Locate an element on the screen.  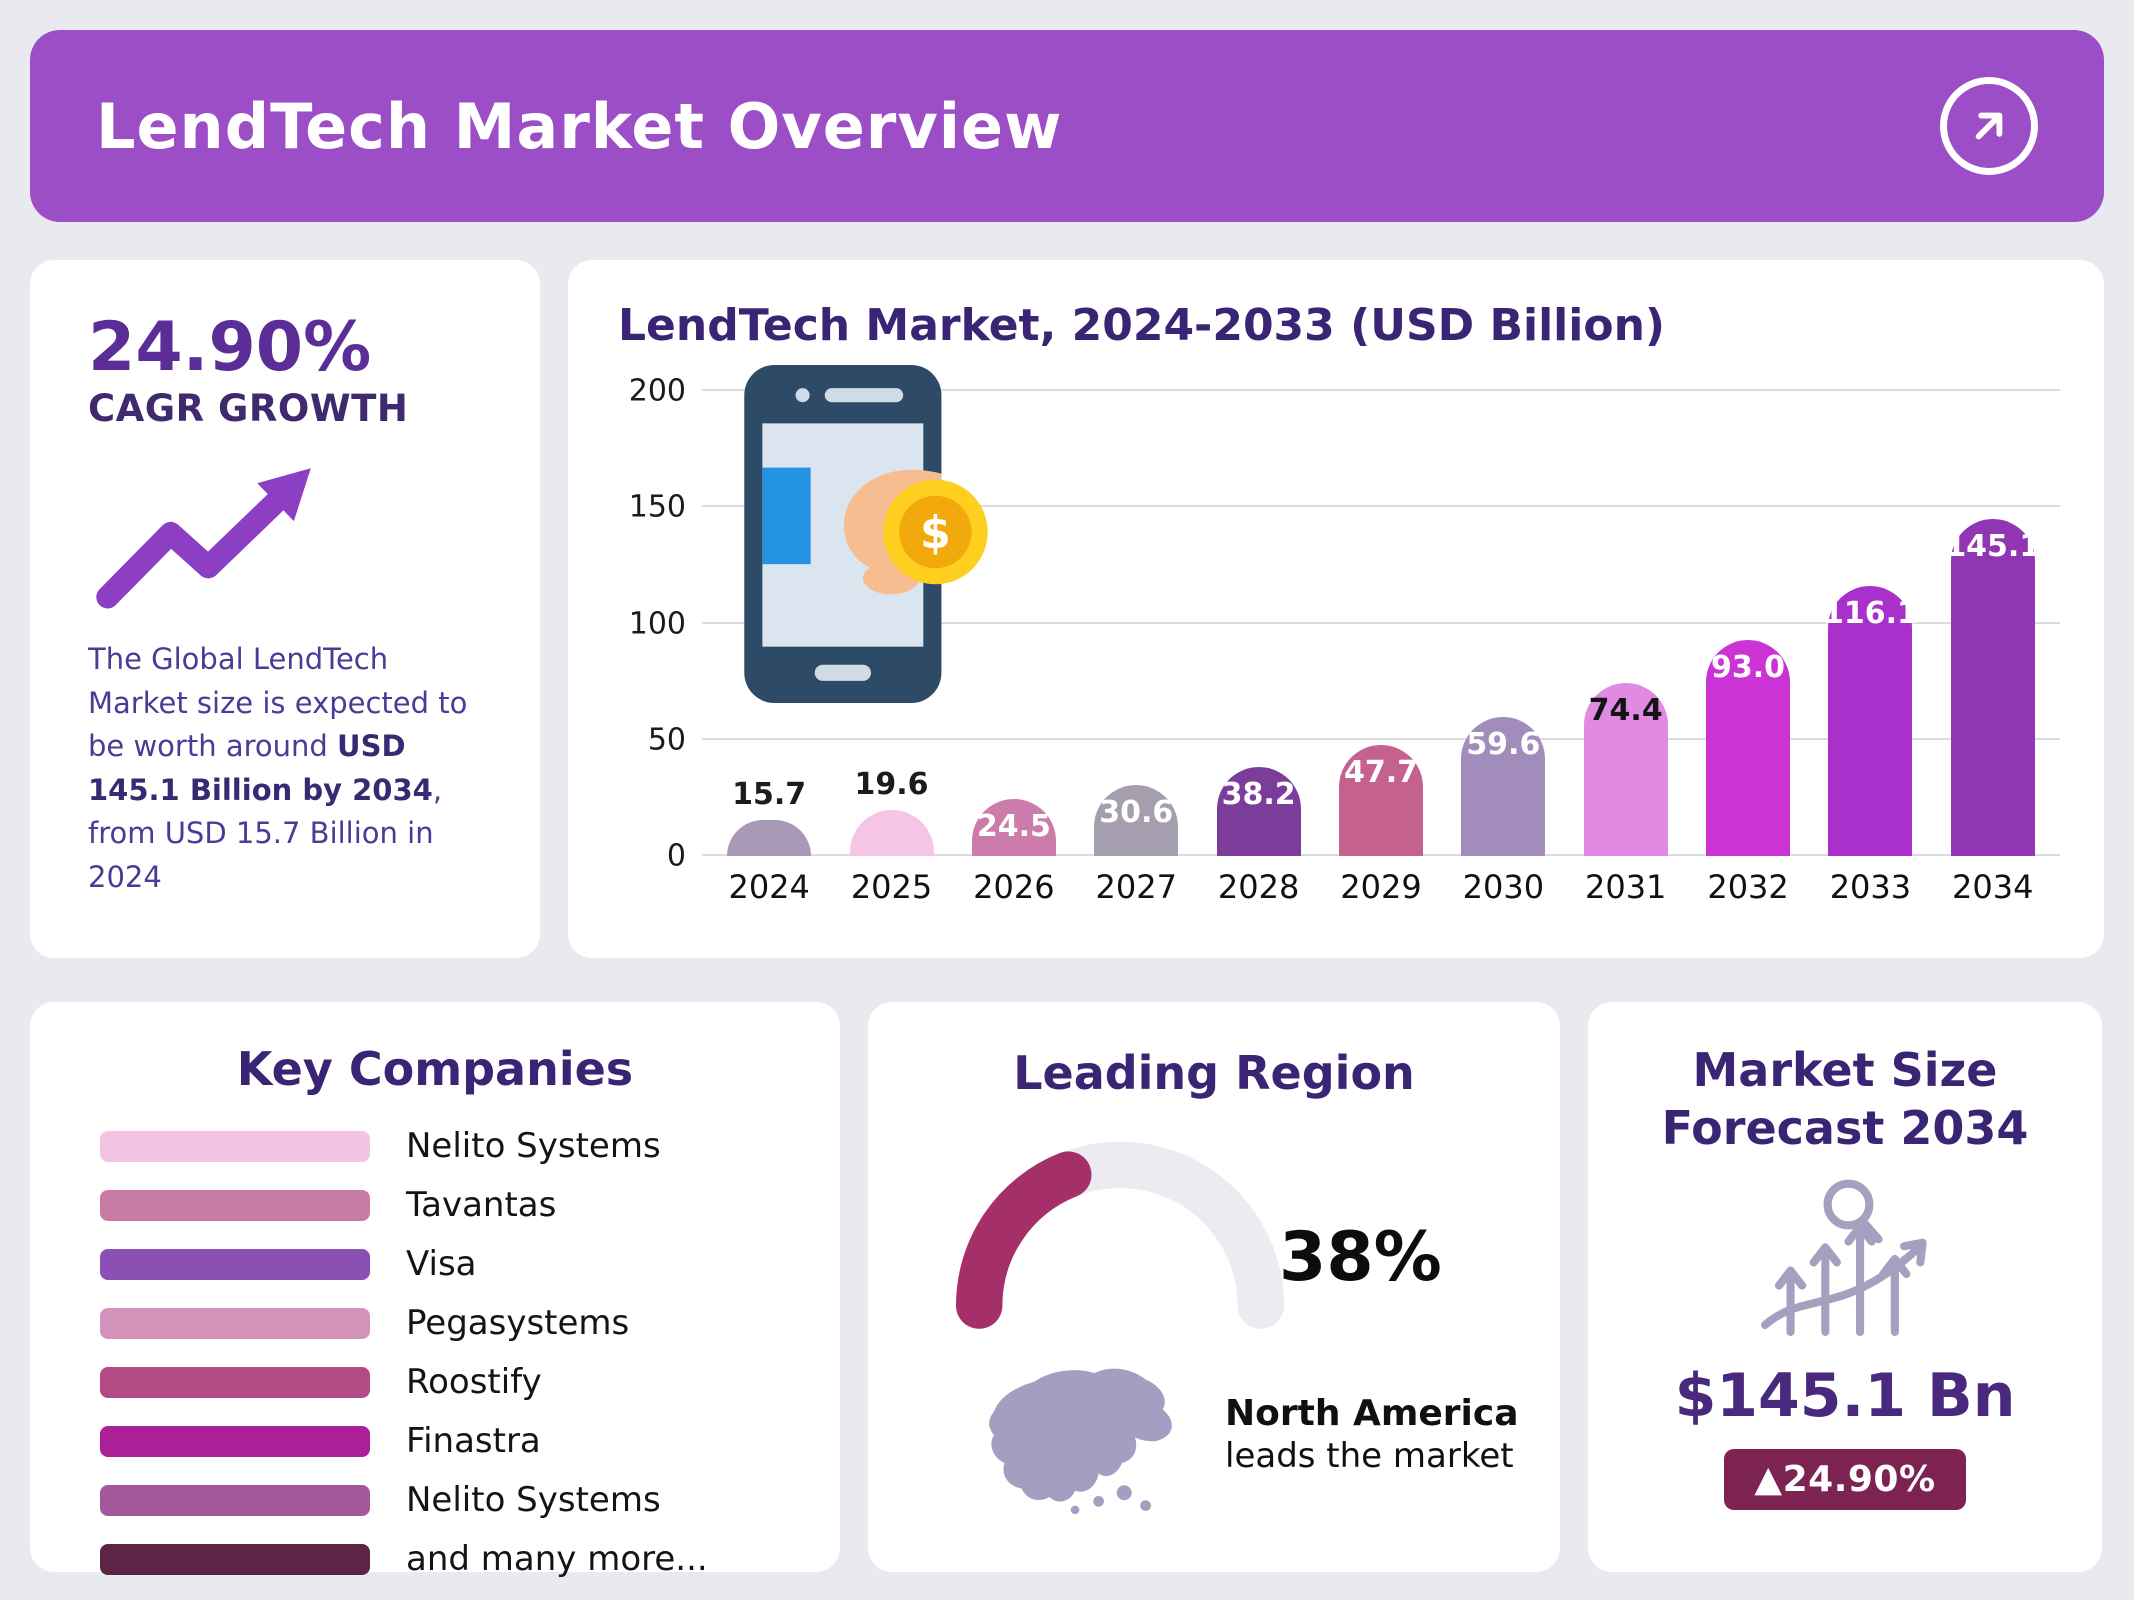
region-text: North America leads the market is located at coordinates (1372, 1434).